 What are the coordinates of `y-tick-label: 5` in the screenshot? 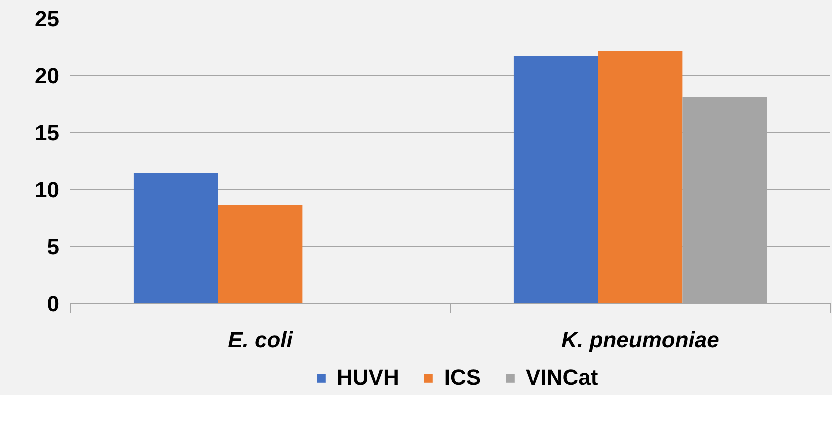 It's located at (53, 247).